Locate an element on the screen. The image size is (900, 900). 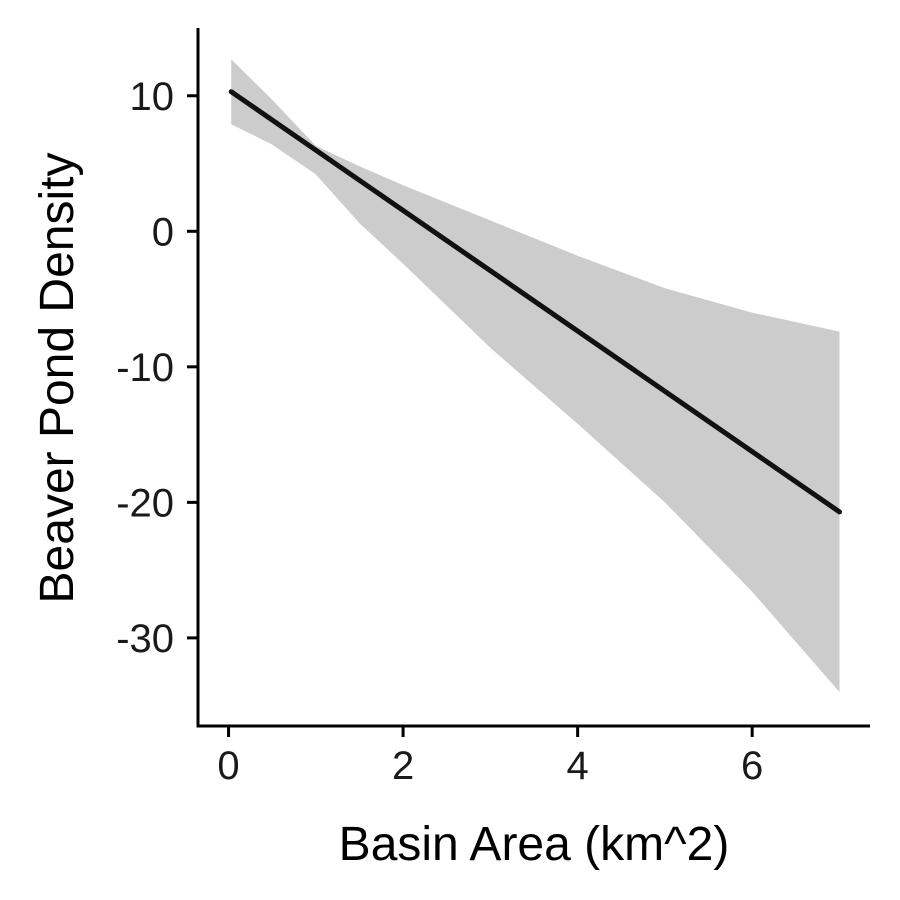
y-tick-label-4: -30 is located at coordinates (145, 639).